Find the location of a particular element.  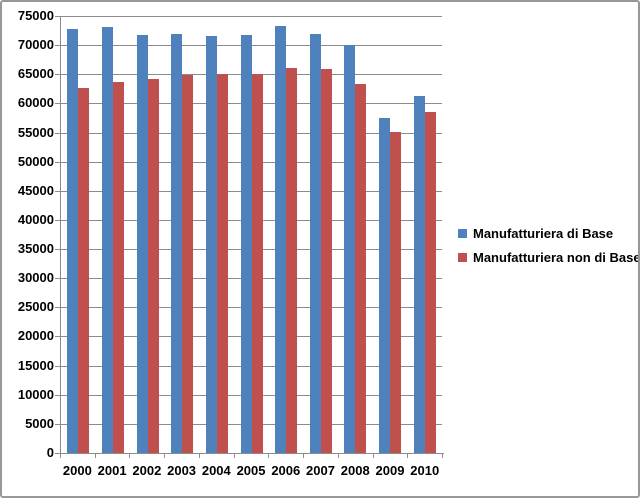

x-tick-label: 2006 is located at coordinates (286, 470).